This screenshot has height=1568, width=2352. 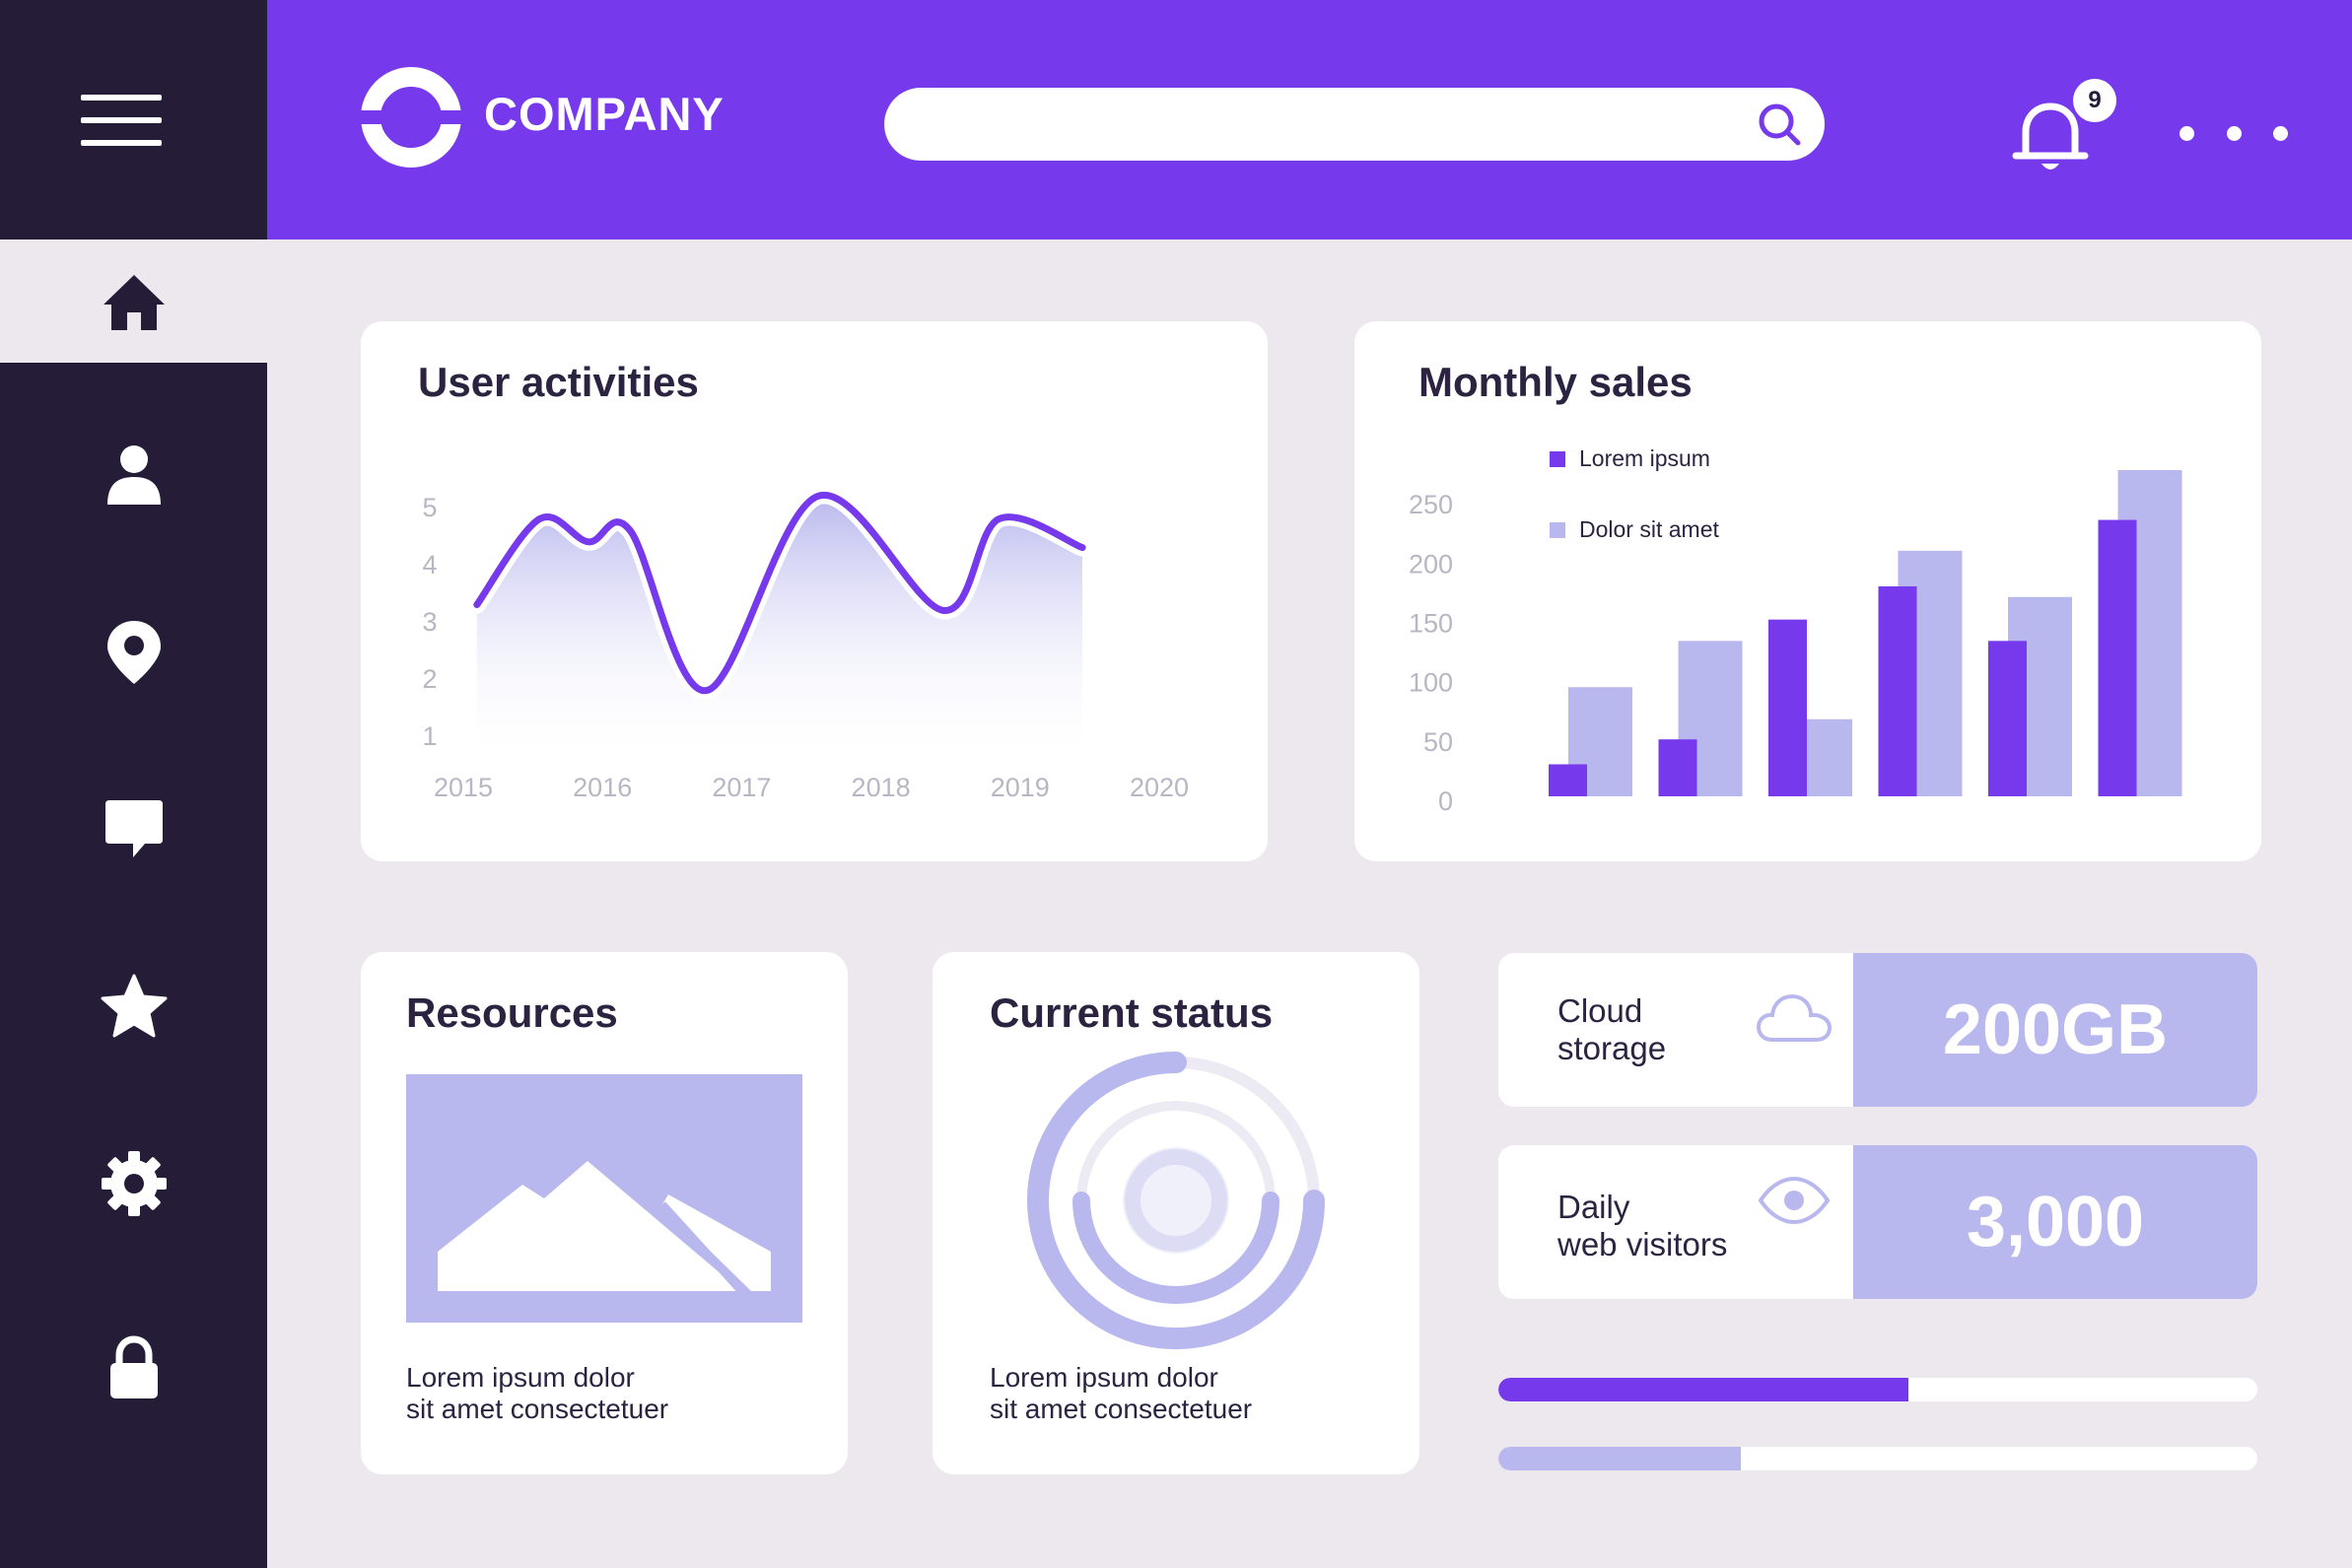 I want to click on daily-visitors-value: 3,000, so click(x=2055, y=1222).